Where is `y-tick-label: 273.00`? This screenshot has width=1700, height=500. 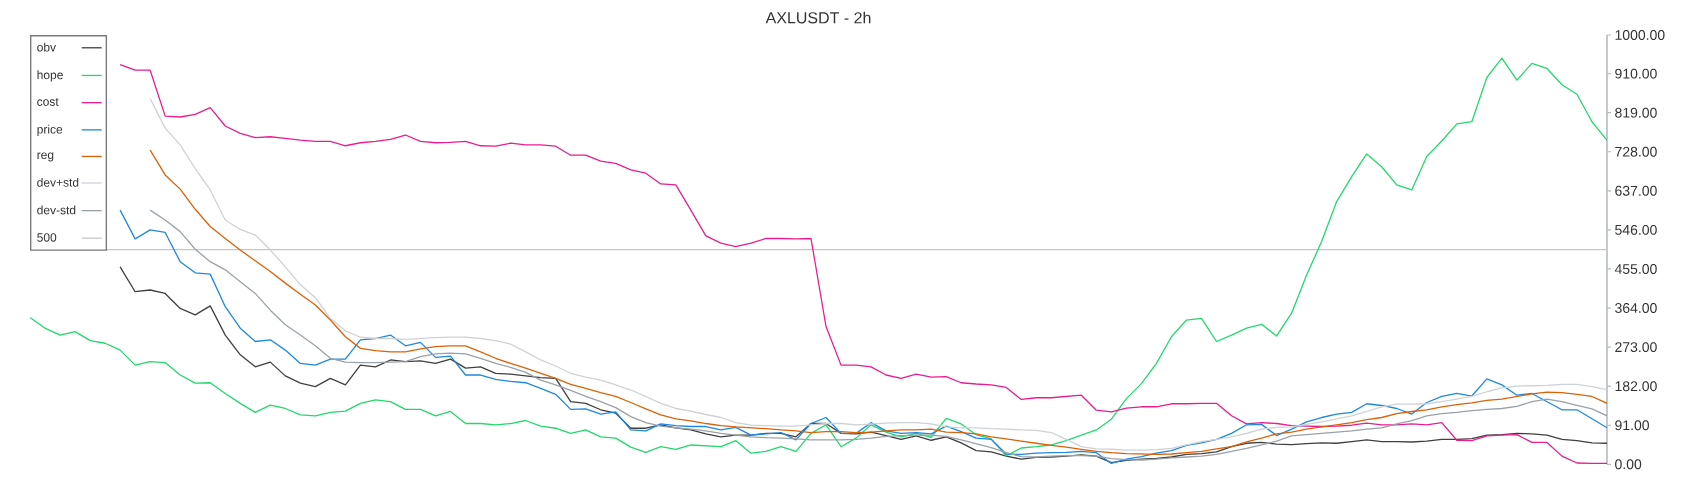 y-tick-label: 273.00 is located at coordinates (1636, 347).